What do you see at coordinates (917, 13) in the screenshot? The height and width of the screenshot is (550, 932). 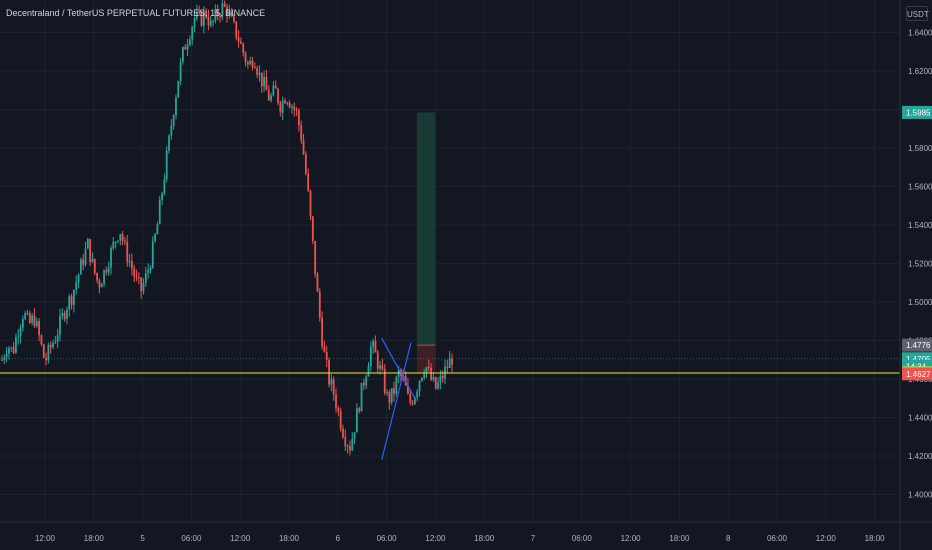 I see `currency-badge: USDT` at bounding box center [917, 13].